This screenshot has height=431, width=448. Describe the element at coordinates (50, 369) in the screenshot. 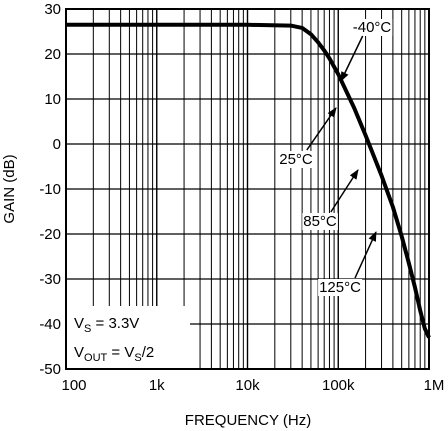

I see `y-tick-label: -50` at that location.